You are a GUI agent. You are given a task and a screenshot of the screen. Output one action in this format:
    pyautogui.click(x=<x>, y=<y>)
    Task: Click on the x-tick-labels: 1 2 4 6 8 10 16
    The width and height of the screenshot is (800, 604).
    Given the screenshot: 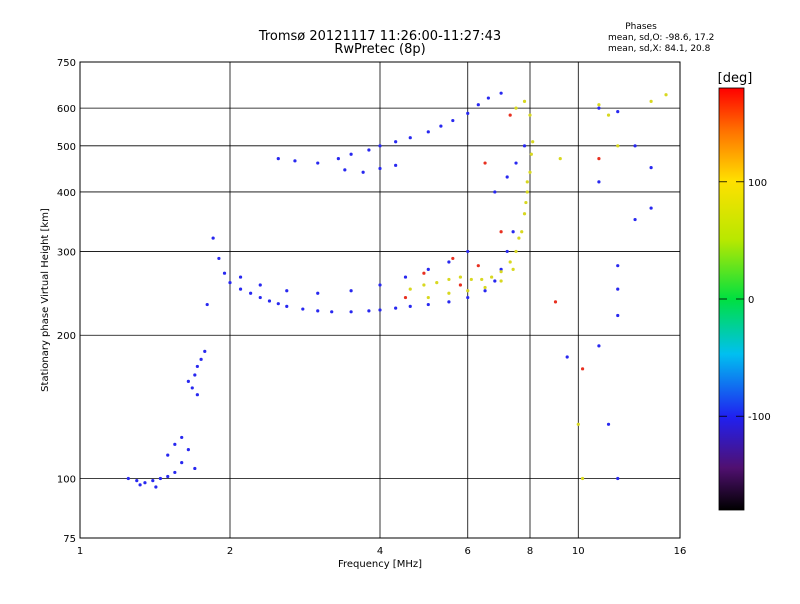 What is the action you would take?
    pyautogui.click(x=382, y=551)
    